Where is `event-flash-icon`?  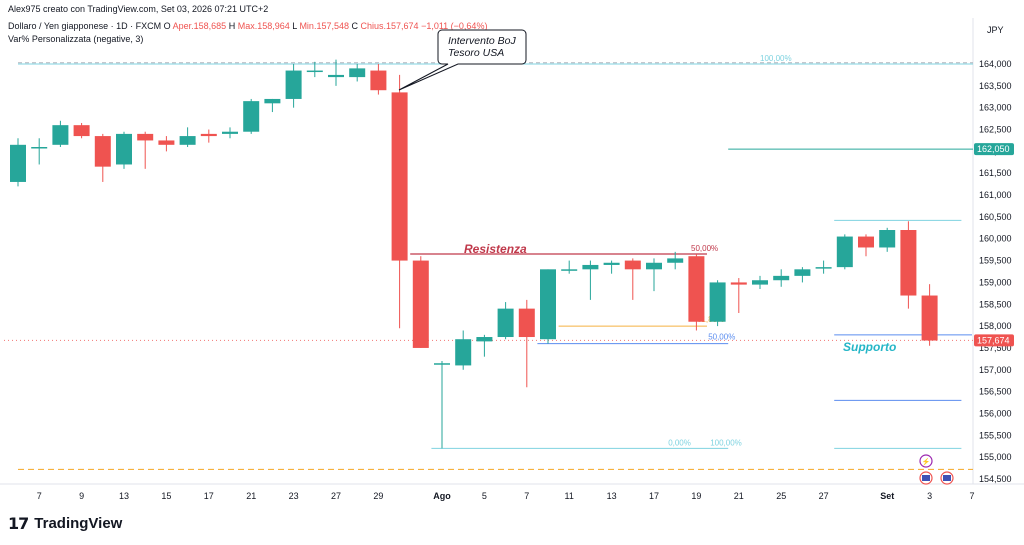
event-flash-icon is located at coordinates (926, 461).